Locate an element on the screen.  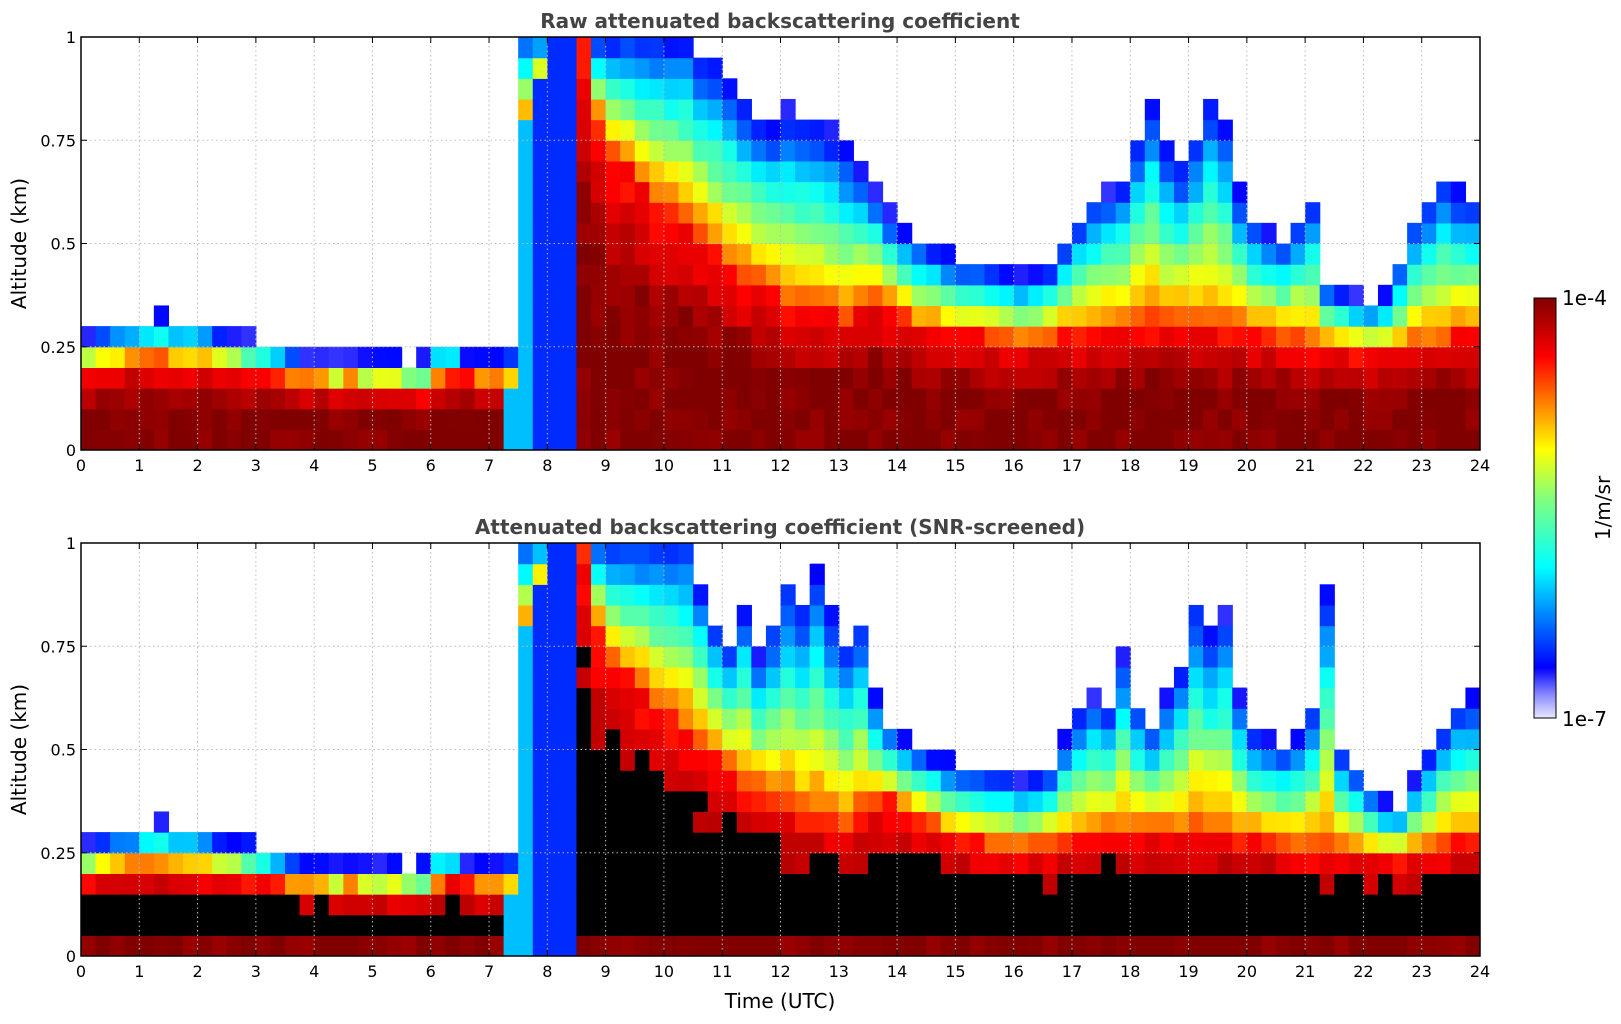
x-tick-label: 10 is located at coordinates (664, 971).